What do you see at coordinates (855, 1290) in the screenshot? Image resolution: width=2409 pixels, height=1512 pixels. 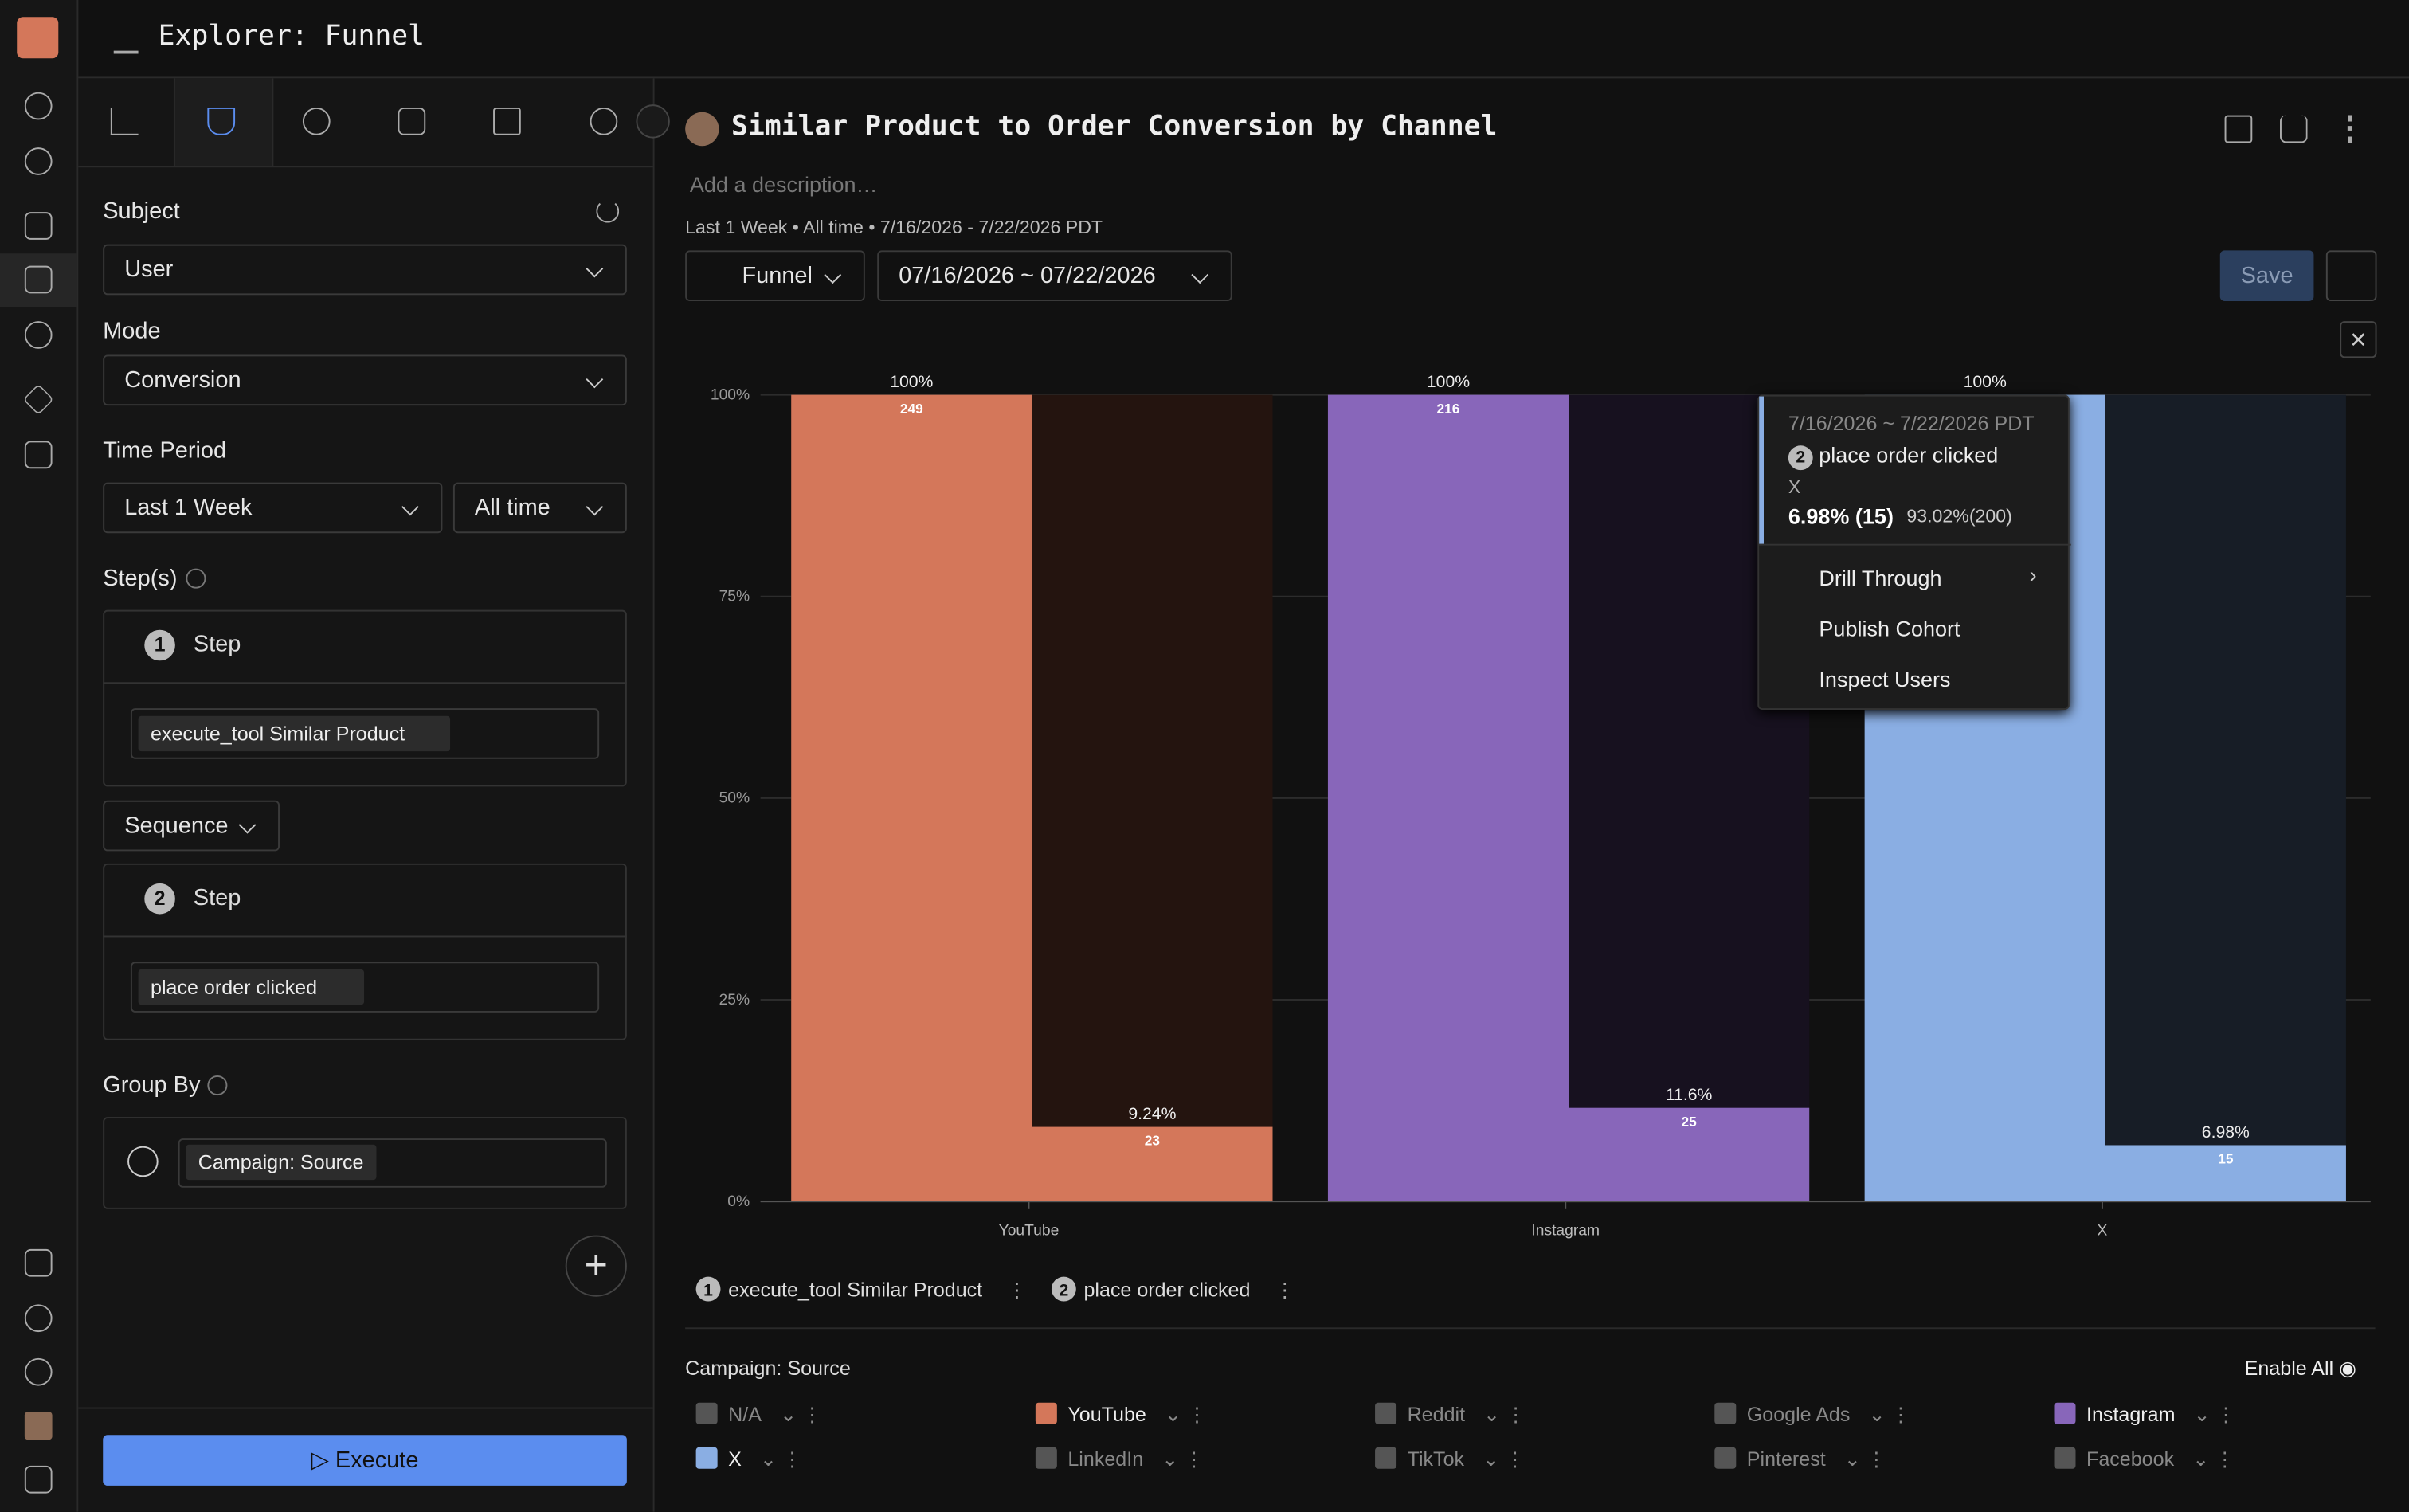 I see `legend-label: execute_tool Similar Product` at bounding box center [855, 1290].